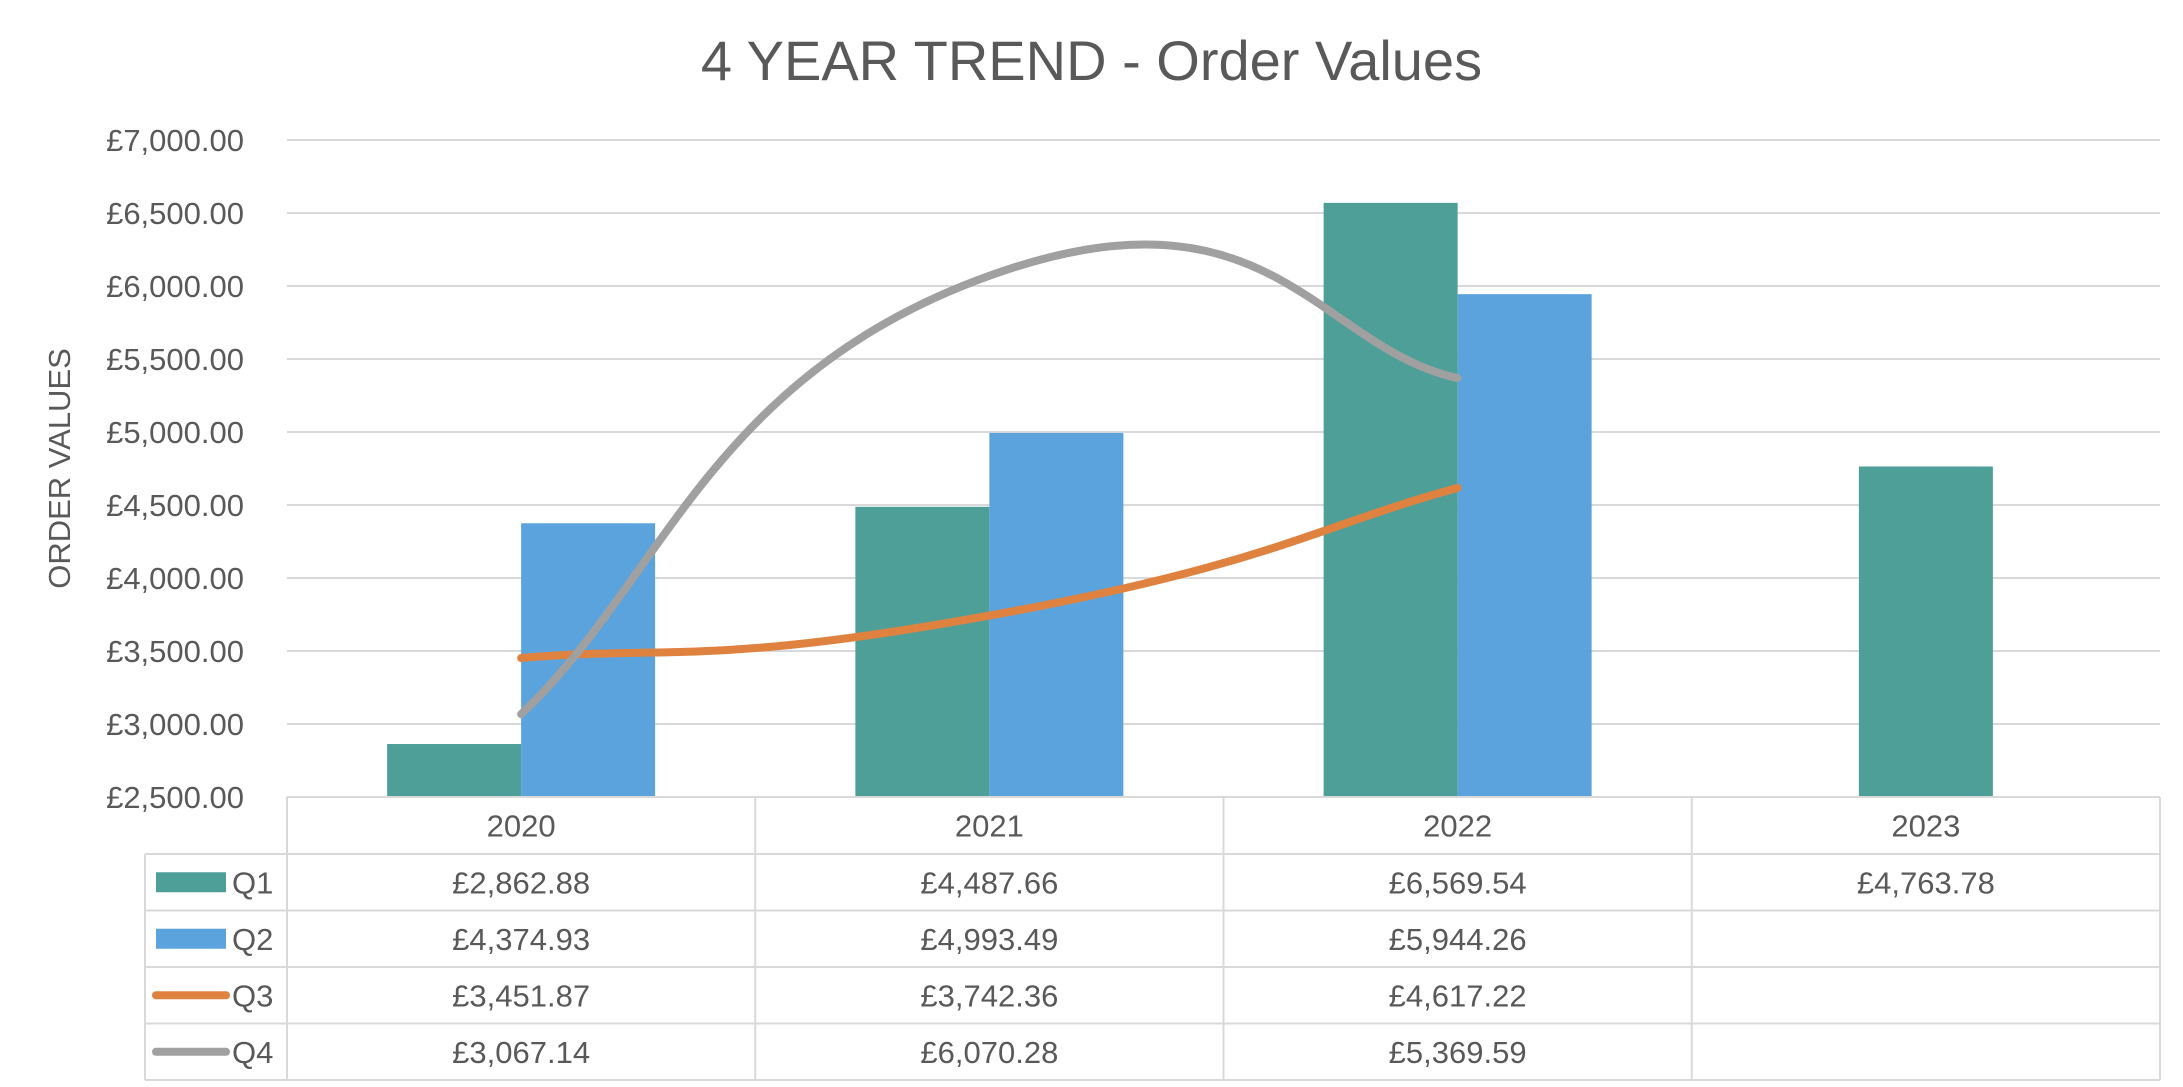  What do you see at coordinates (175, 213) in the screenshot?
I see `y-tick-label: £6,500.00` at bounding box center [175, 213].